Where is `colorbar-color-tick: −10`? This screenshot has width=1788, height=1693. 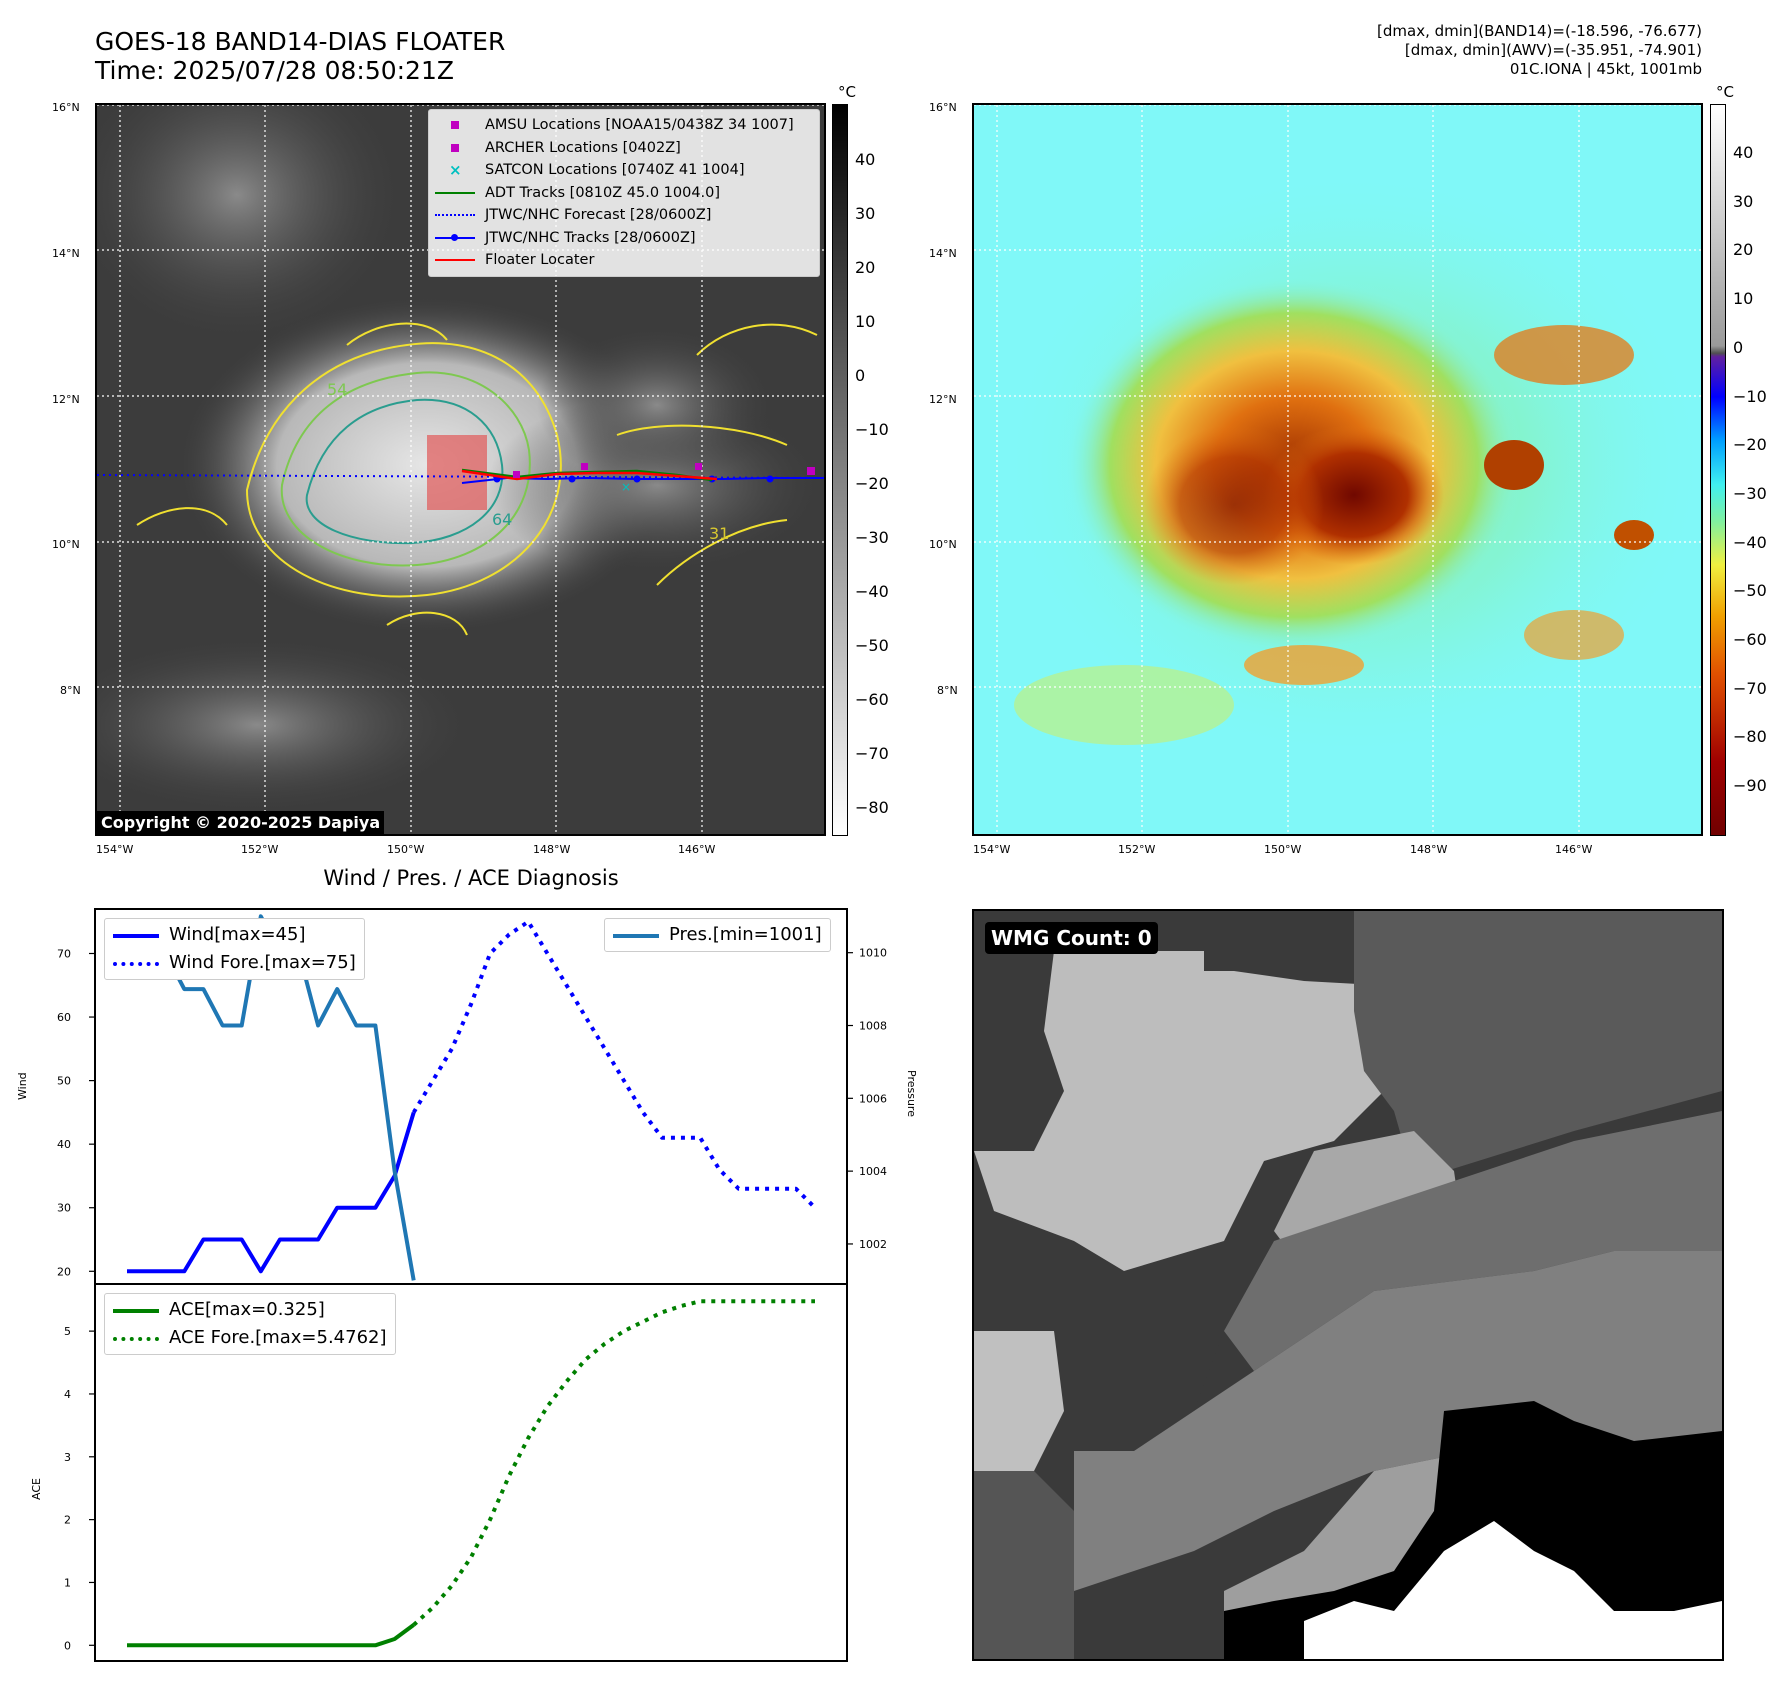
colorbar-color-tick: −10 is located at coordinates (1750, 396).